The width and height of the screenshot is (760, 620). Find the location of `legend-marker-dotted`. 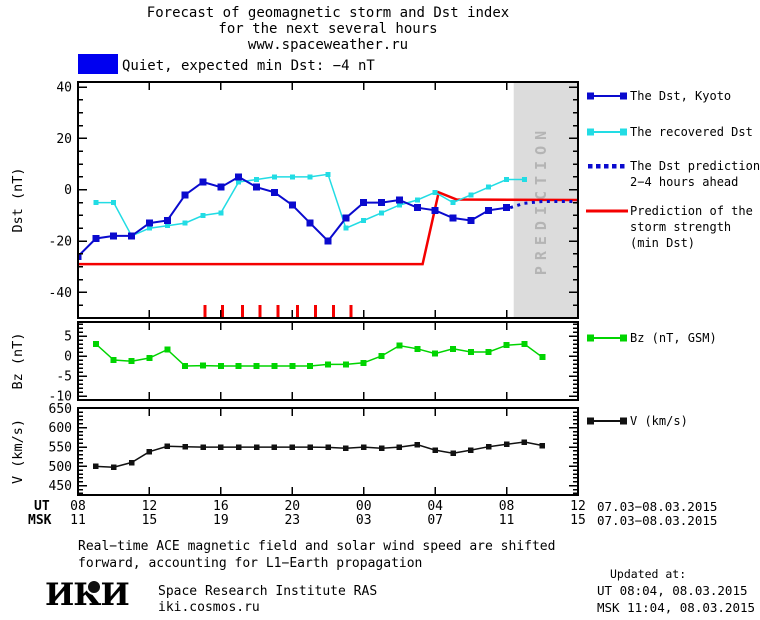

legend-marker-dotted is located at coordinates (606, 166).